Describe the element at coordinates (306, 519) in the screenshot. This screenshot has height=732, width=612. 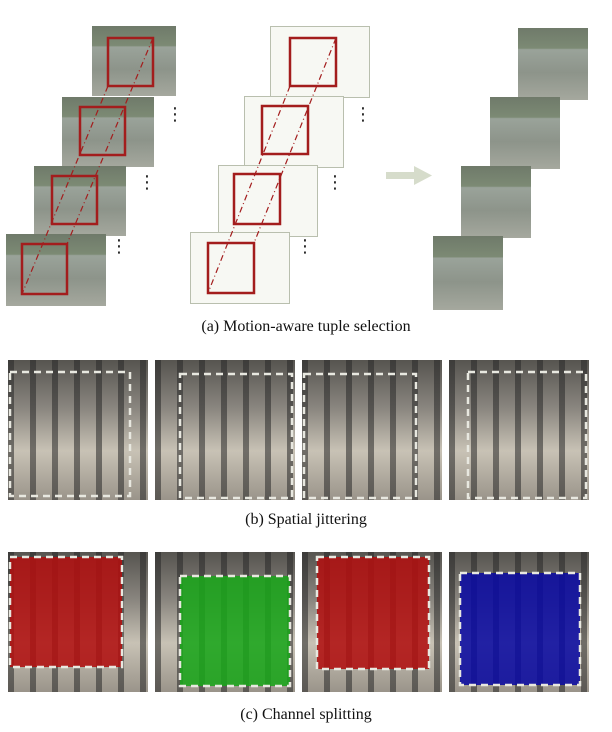
I see `caption-b: (b) Spatial jittering` at that location.